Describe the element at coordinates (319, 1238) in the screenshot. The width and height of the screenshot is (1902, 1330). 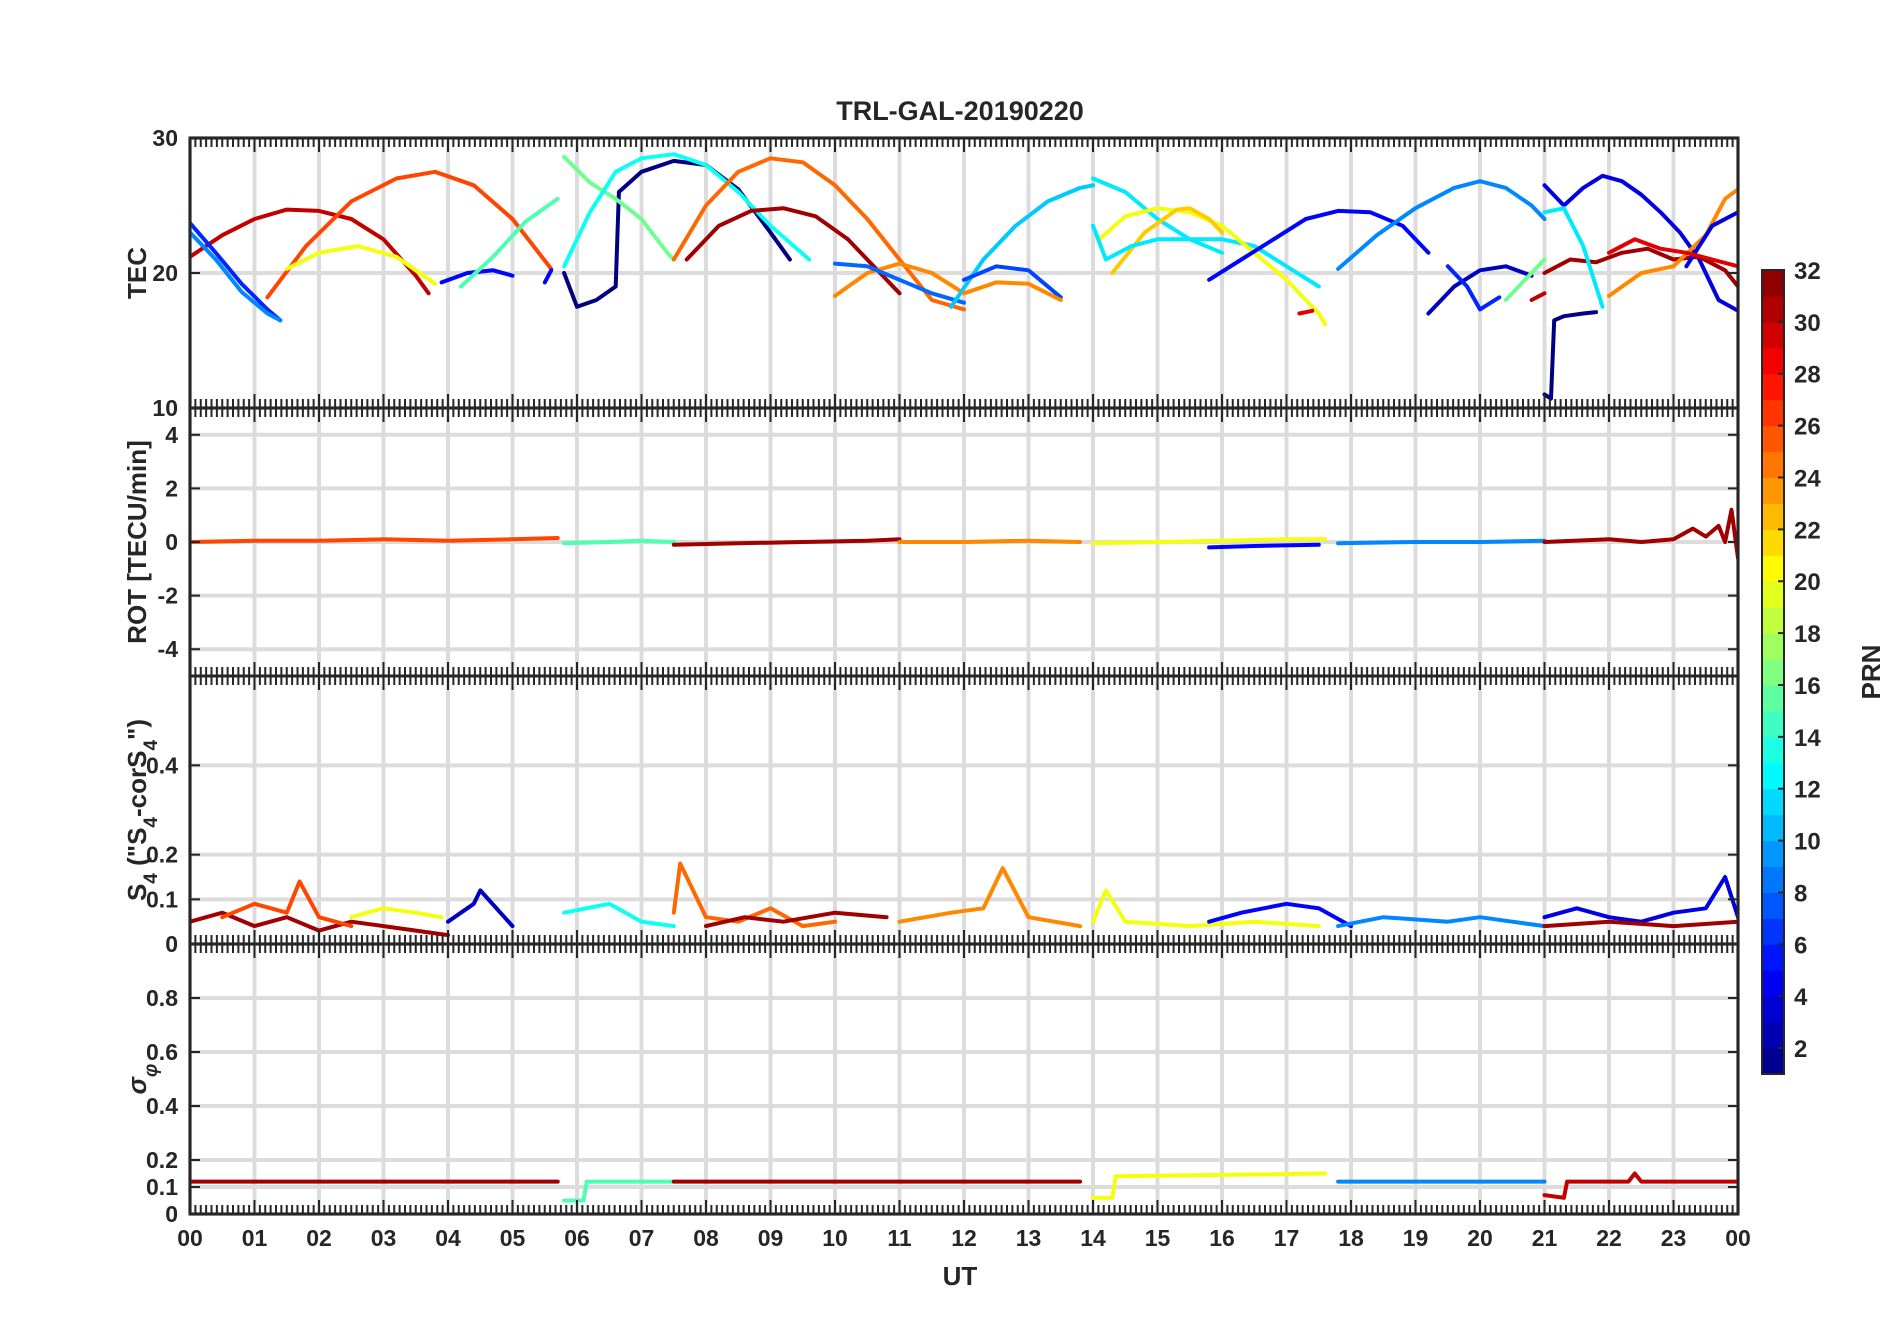
I see `x-tick-label: 02` at that location.